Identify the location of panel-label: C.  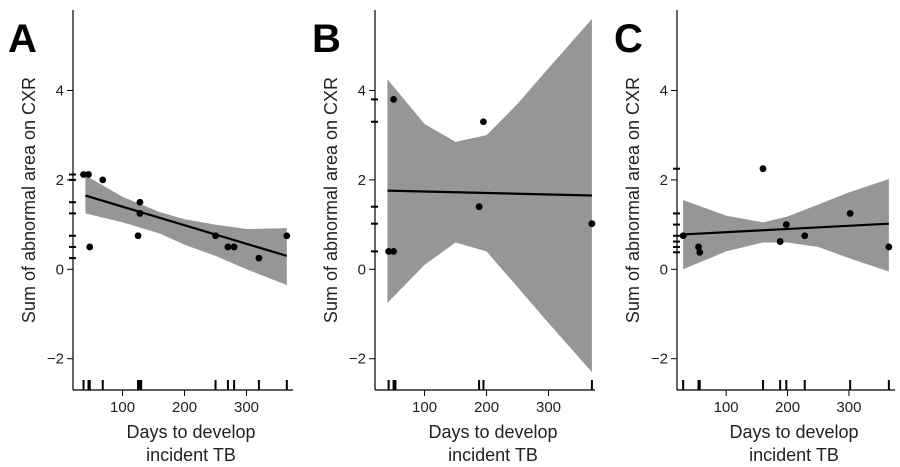
(628, 39).